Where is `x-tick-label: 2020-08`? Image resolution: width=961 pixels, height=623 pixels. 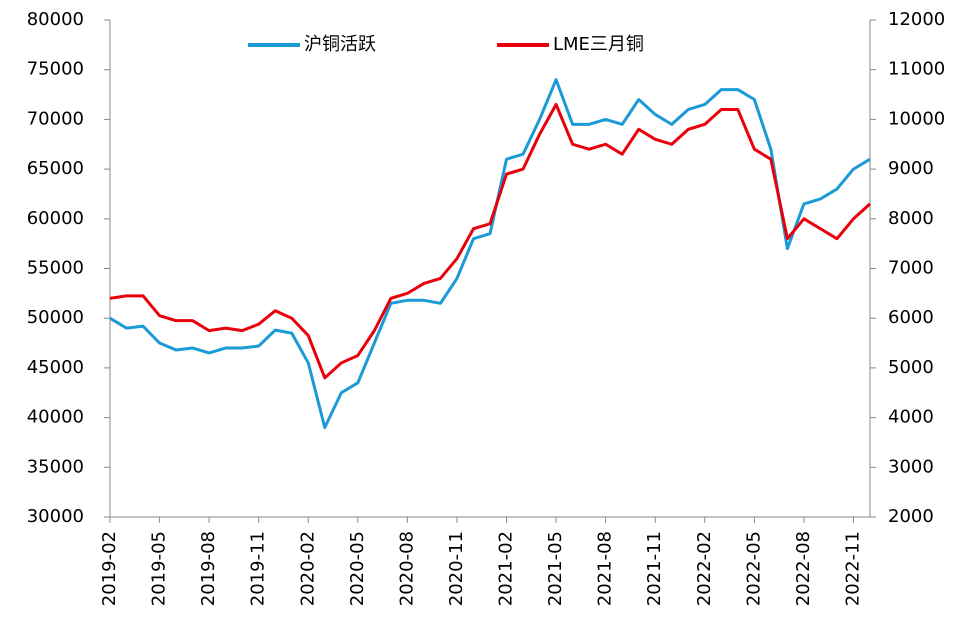
x-tick-label: 2020-08 is located at coordinates (406, 568).